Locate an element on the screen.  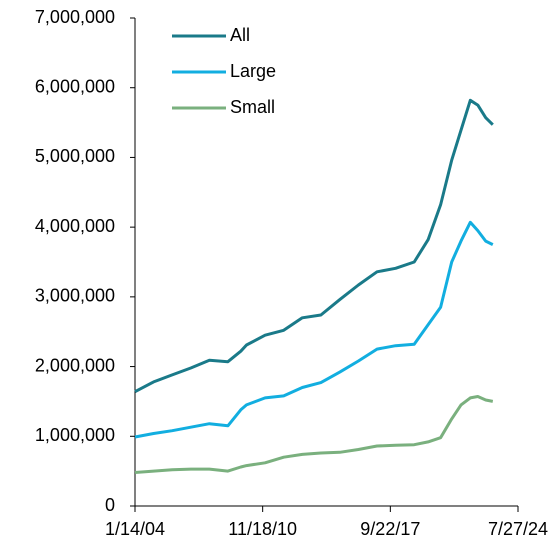
x-tick-label: 11/18/10 is located at coordinates (262, 529).